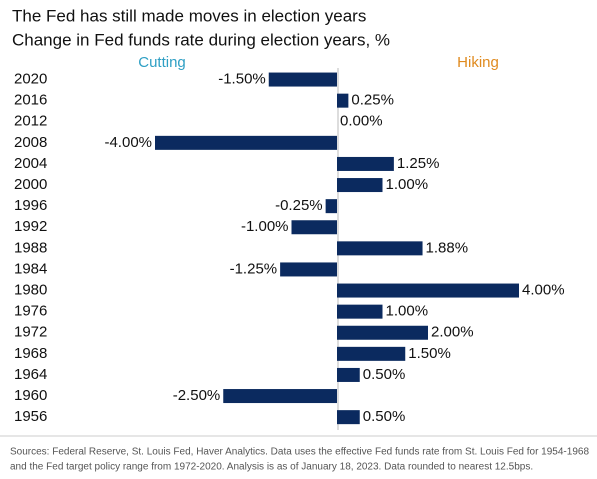 The image size is (597, 479). Describe the element at coordinates (30, 332) in the screenshot. I see `y-tick-label: 1972` at that location.